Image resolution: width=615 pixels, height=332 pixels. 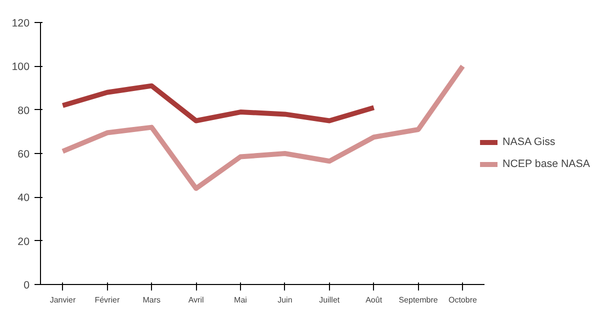 I want to click on x-tick-label: Juin, so click(x=285, y=300).